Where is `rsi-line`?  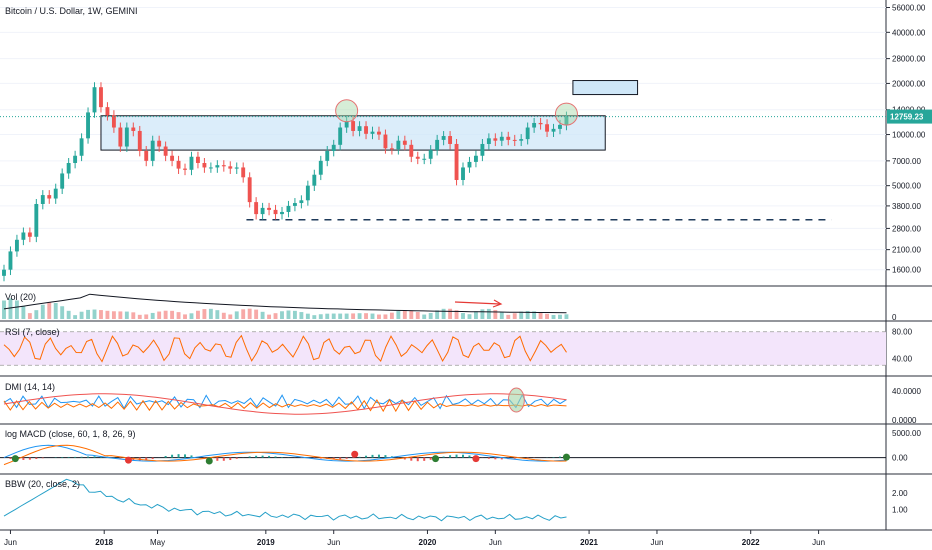
rsi-line is located at coordinates (285, 348).